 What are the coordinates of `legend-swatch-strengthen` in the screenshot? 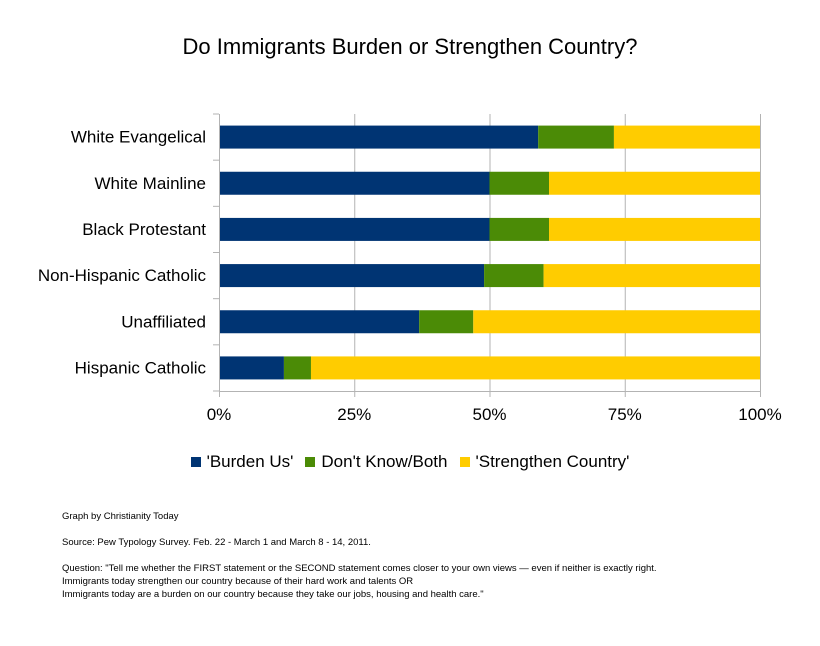 It's located at (464, 462).